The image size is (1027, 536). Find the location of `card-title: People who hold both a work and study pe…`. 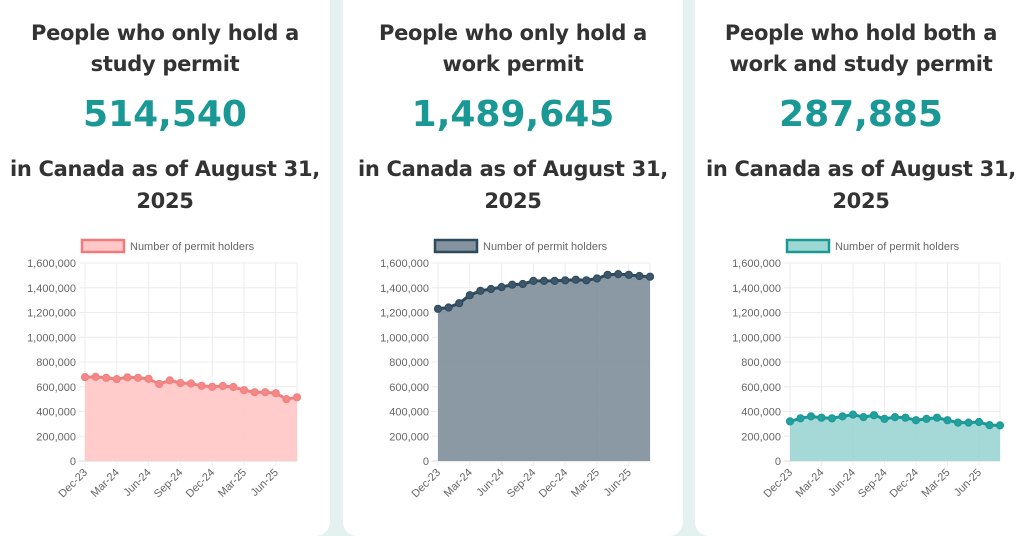

card-title: People who hold both a work and study pe… is located at coordinates (861, 49).